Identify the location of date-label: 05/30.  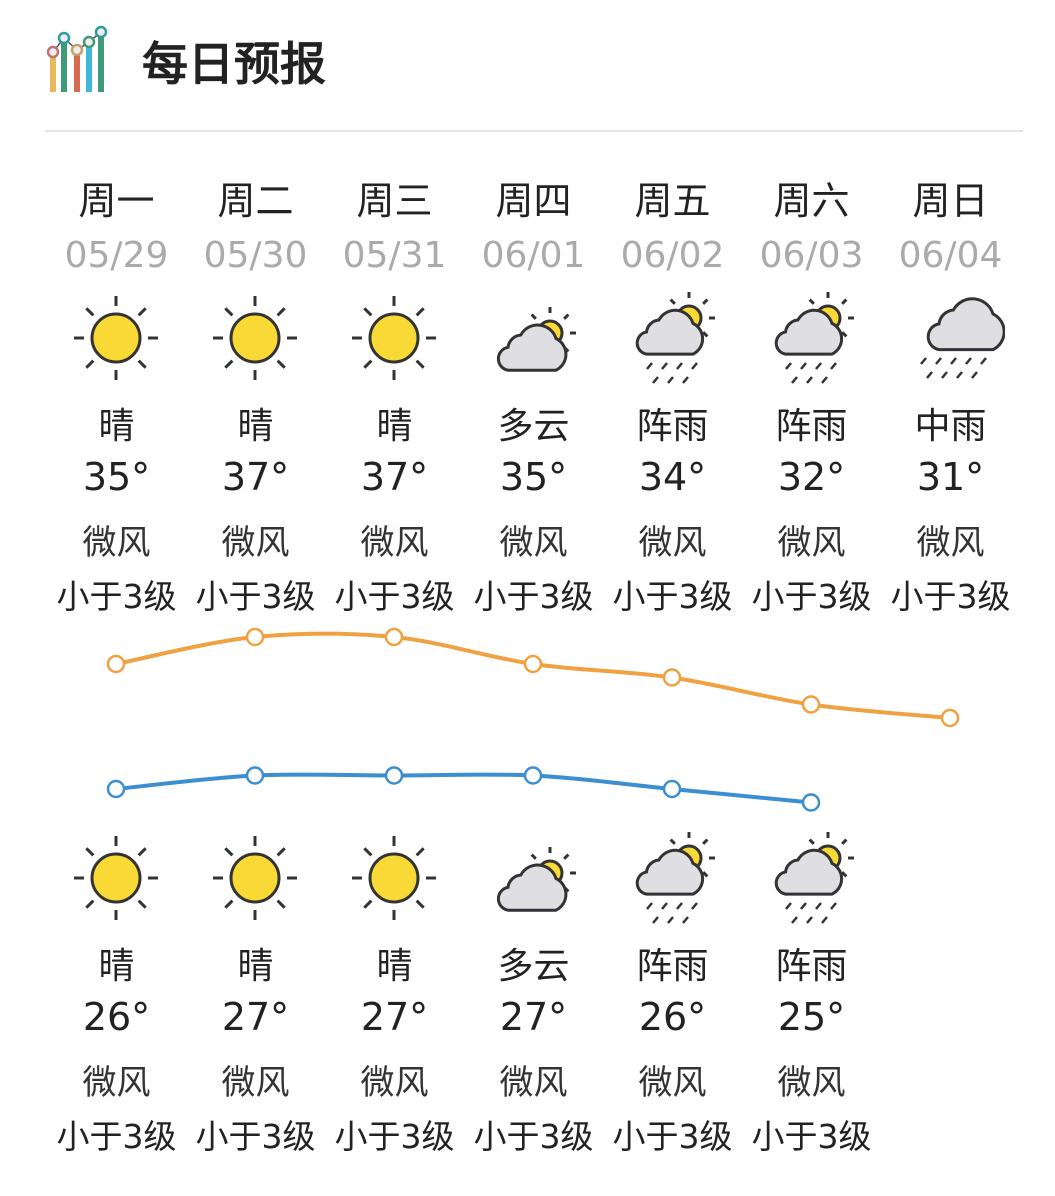
(255, 255).